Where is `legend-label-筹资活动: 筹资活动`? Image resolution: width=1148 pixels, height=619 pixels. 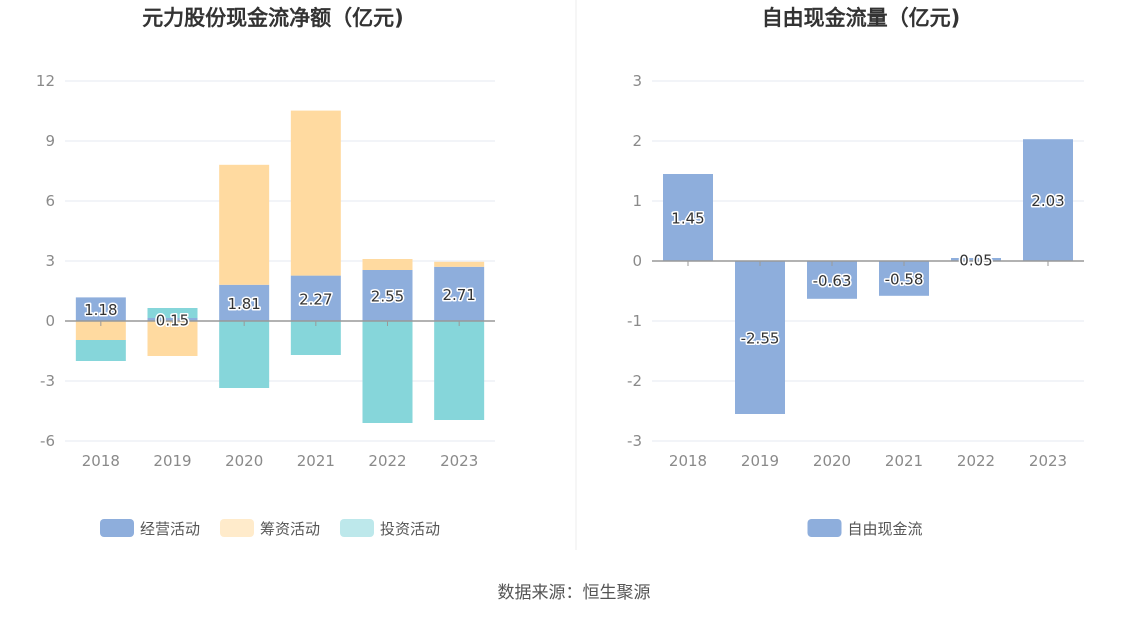 legend-label-筹资活动: 筹资活动 is located at coordinates (290, 529).